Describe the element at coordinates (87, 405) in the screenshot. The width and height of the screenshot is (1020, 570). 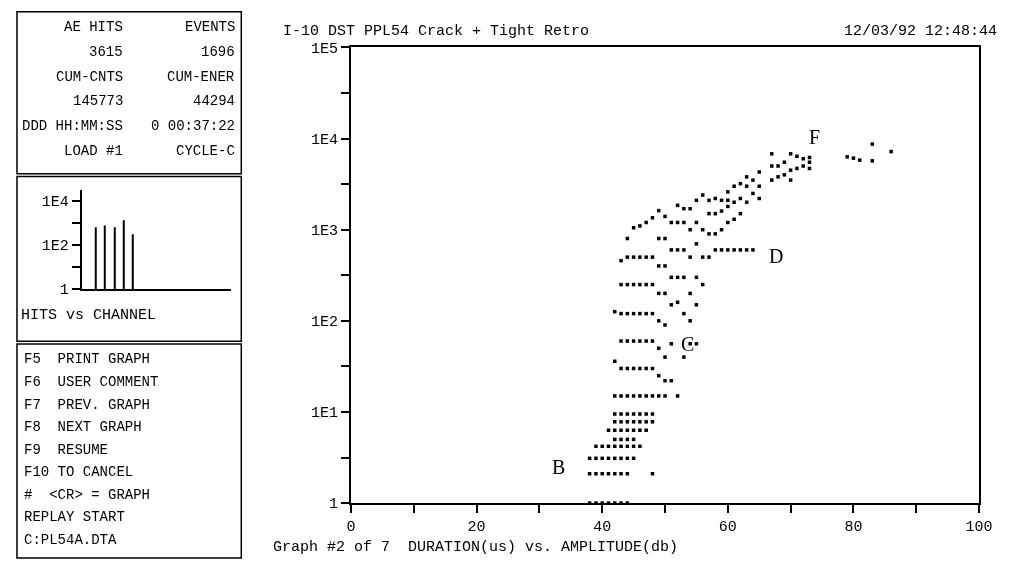
I see `text: F7 PREV. GRAPH` at that location.